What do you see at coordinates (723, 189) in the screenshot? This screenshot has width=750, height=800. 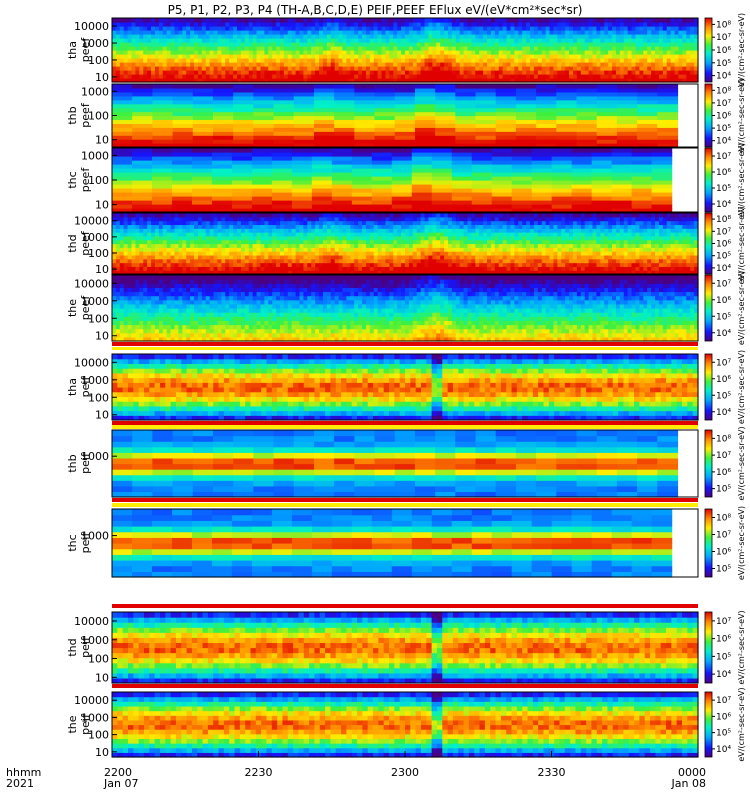 I see `colorbar-tick-label: 10⁵` at bounding box center [723, 189].